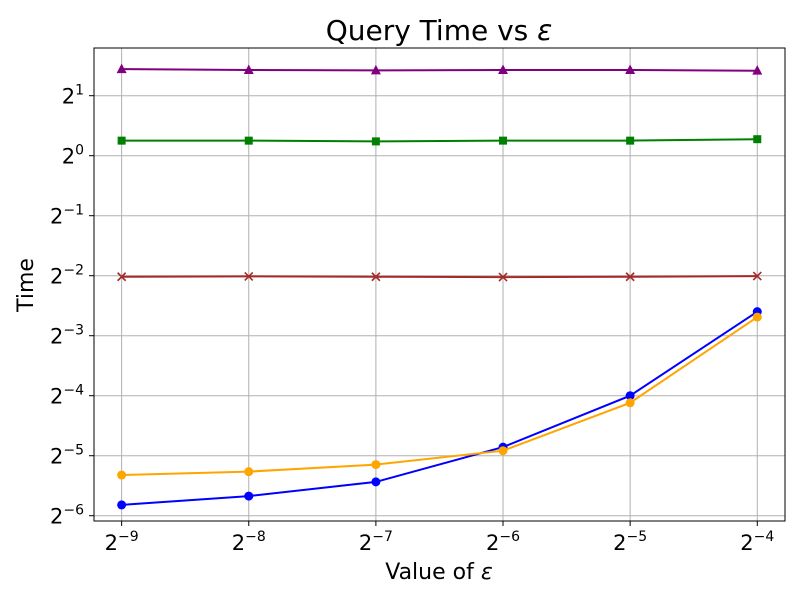  I want to click on y-tick-label: 21, so click(73, 96).